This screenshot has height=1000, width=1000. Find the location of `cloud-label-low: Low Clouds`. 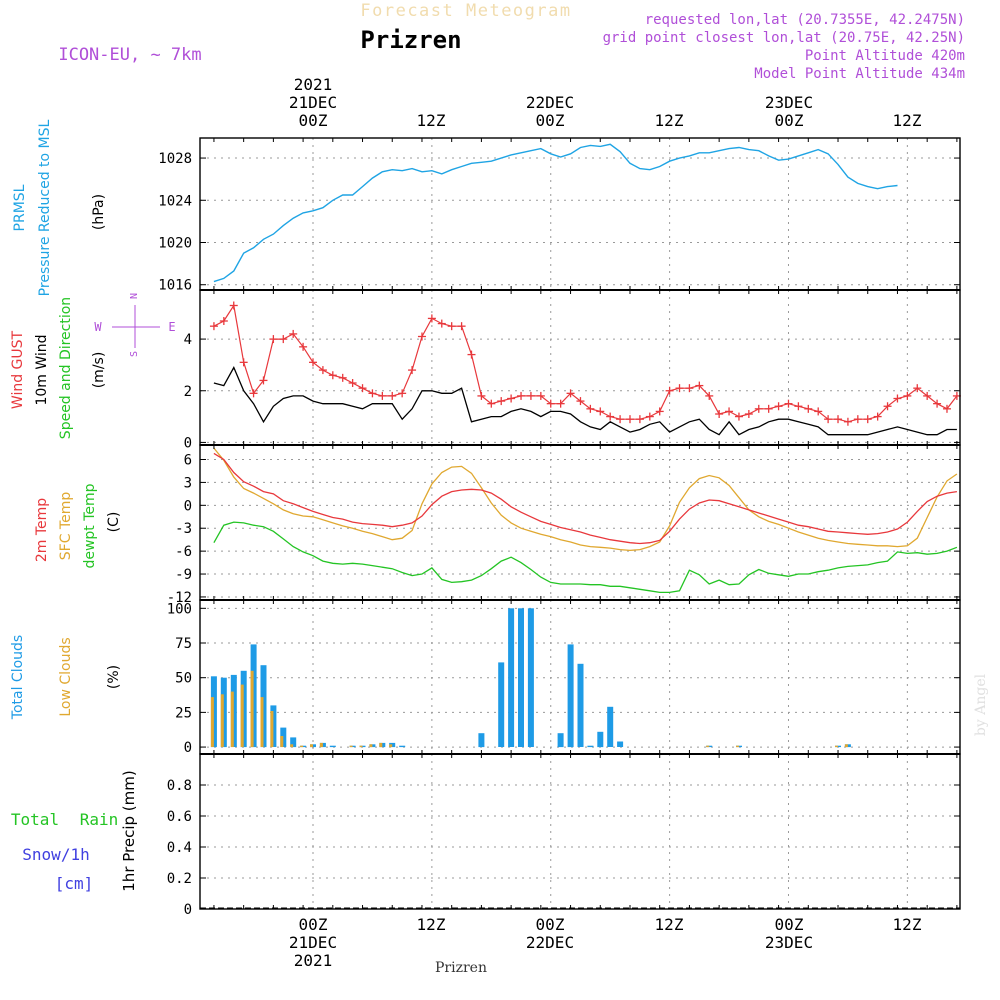

cloud-label-low: Low Clouds is located at coordinates (66, 676).